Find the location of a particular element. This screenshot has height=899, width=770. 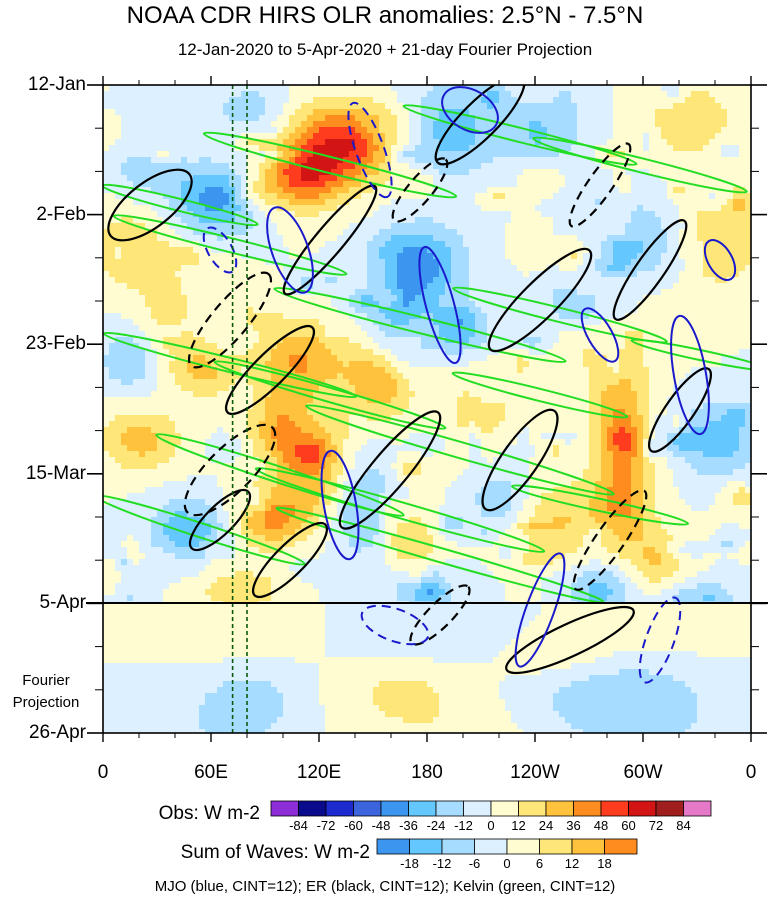

waves-colorbar-tick: -18 is located at coordinates (410, 863).